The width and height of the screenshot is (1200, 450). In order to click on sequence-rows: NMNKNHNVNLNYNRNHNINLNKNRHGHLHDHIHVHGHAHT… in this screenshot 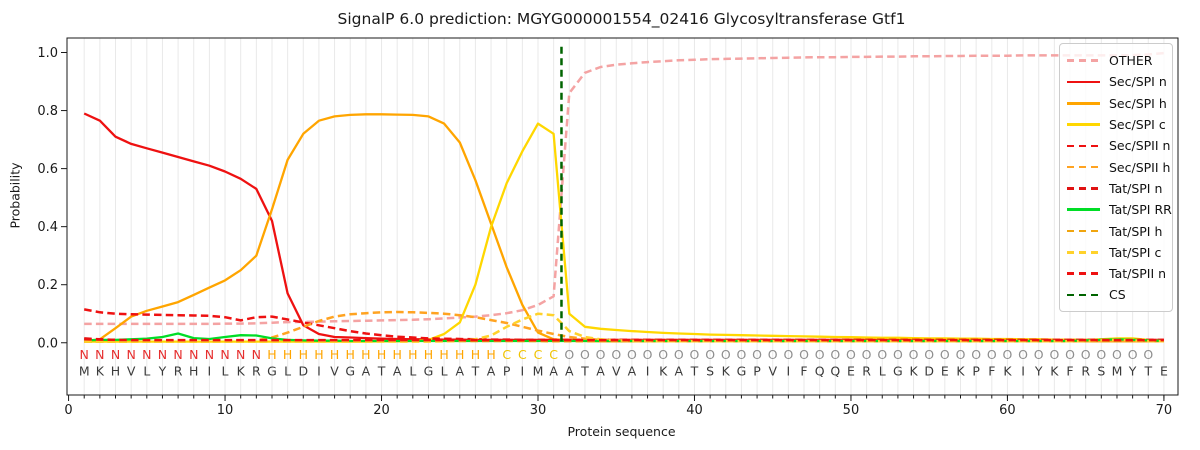, I will do `click(623, 363)`.